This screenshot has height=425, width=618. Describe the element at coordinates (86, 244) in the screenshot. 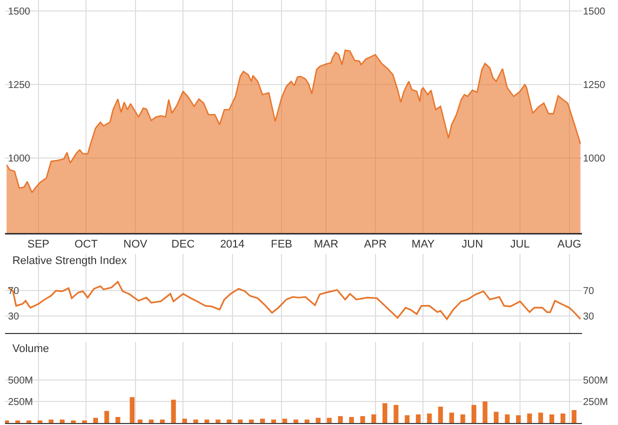

I see `x-tick-label: OCT` at that location.